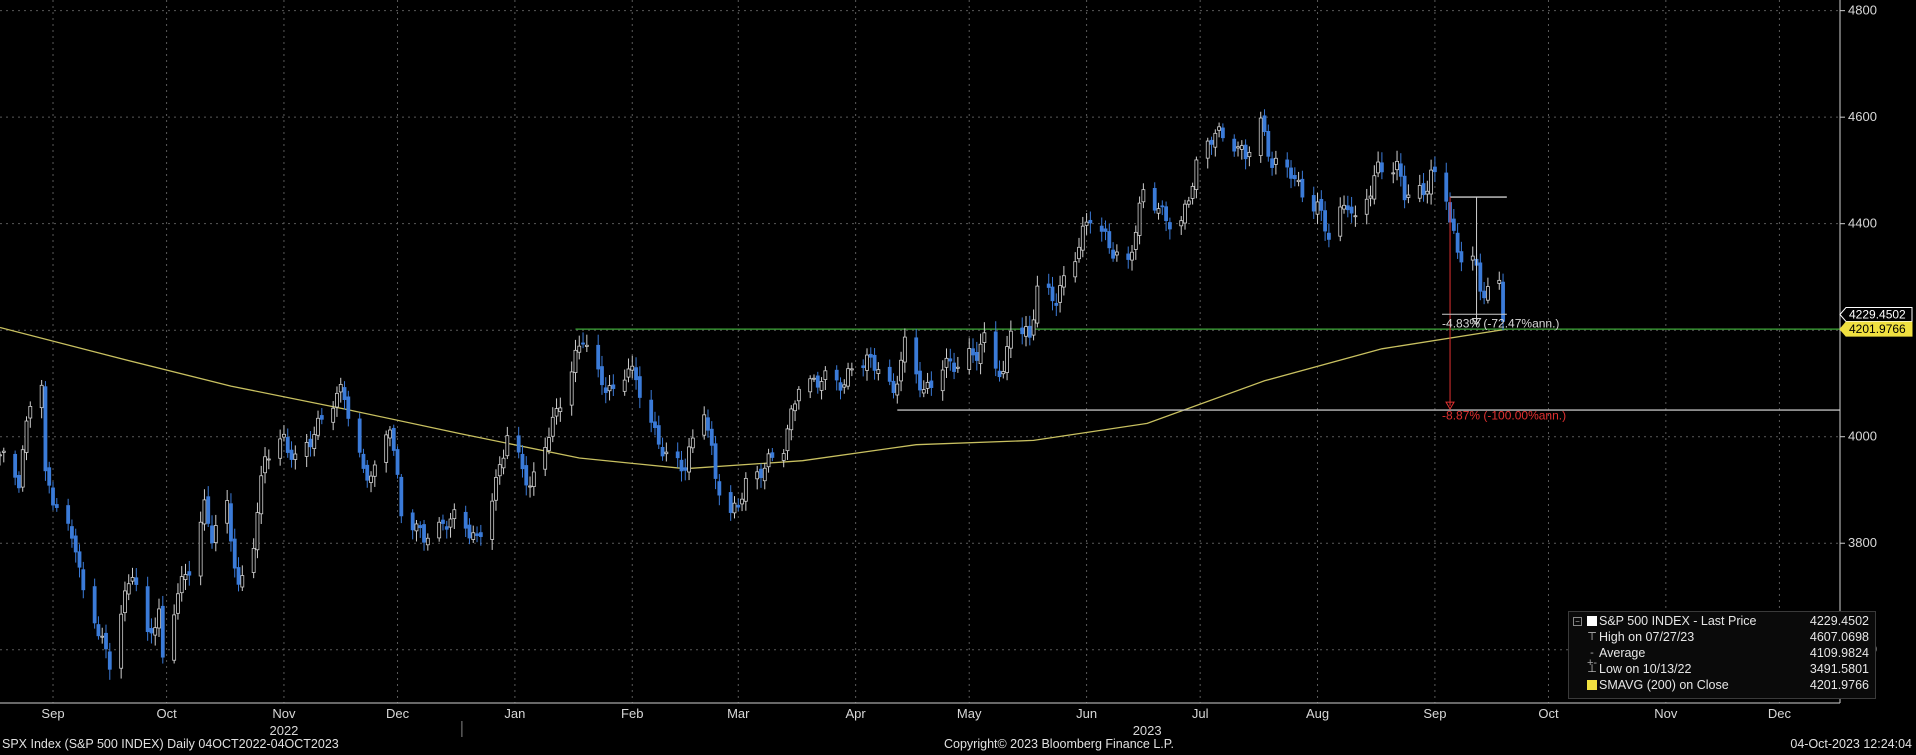  I want to click on legend-row-low: ⊥ Low on 10/13/22 3491.5801, so click(1722, 670).